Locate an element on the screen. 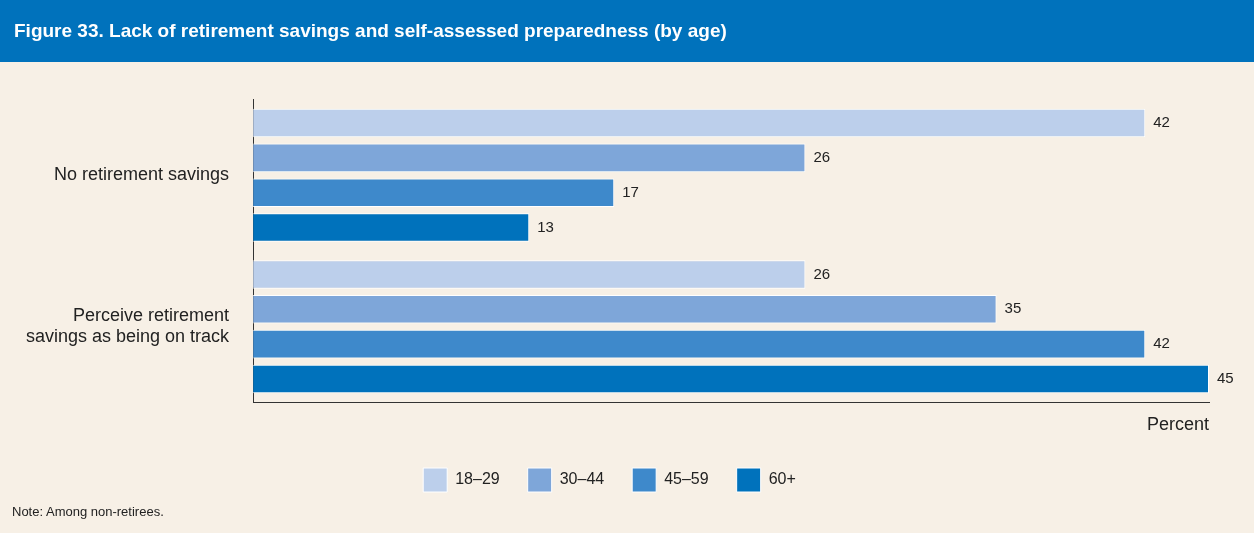  text: Note: Among non-retirees. is located at coordinates (88, 511).